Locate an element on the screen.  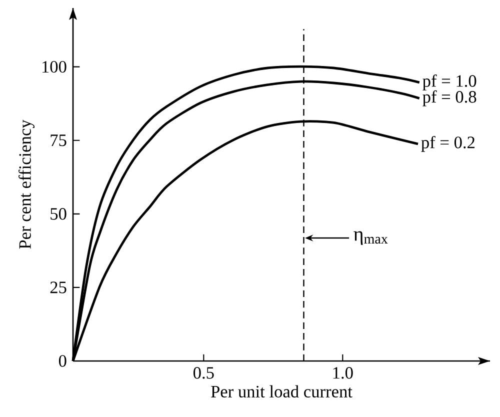
y-tick-label: 75 is located at coordinates (58, 140).